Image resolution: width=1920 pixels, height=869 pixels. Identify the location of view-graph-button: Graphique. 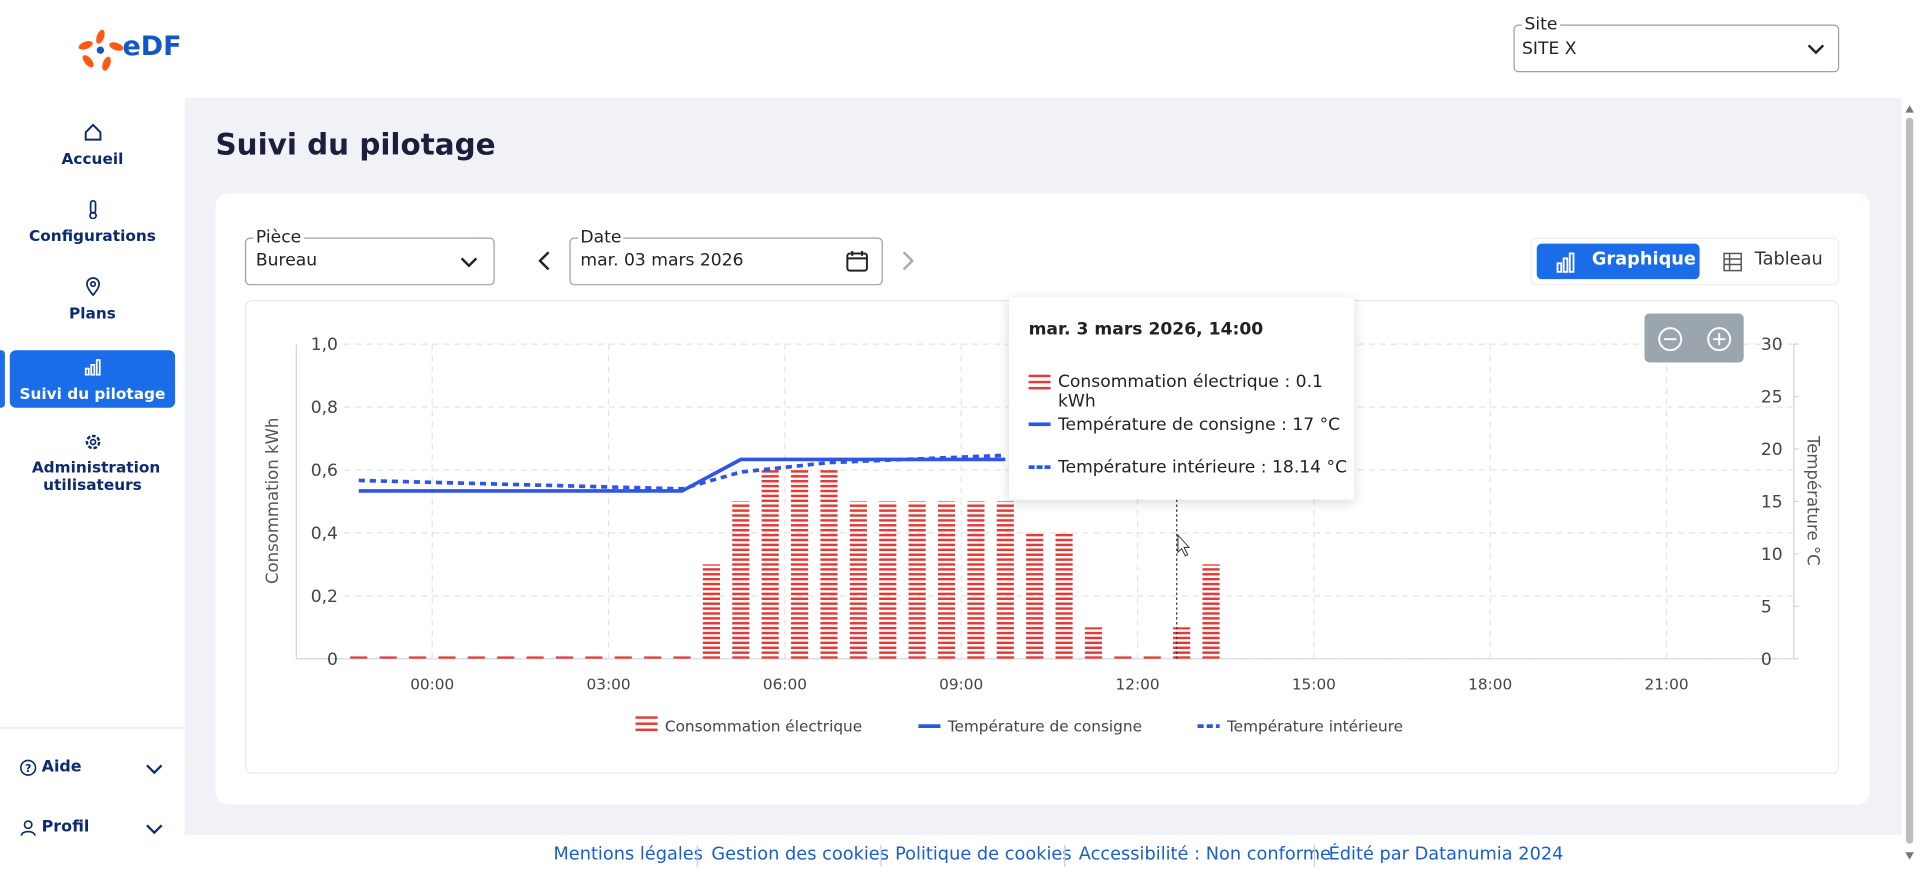
(1618, 261).